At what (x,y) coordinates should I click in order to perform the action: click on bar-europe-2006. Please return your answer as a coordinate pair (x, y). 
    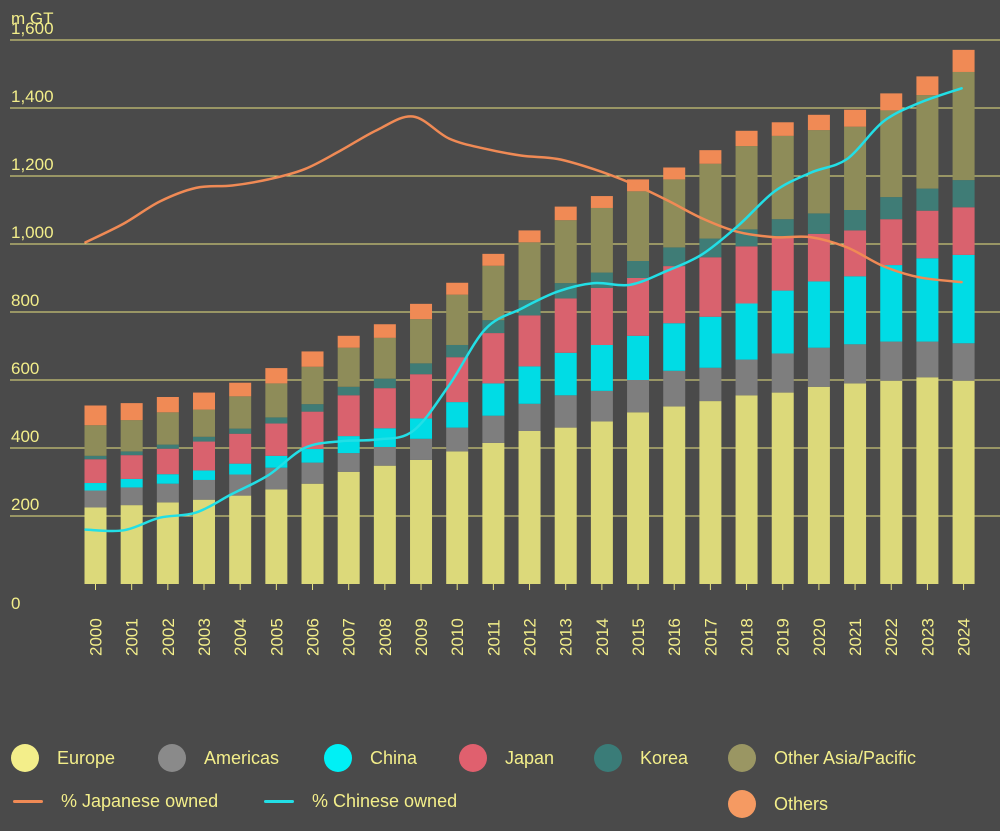
    Looking at the image, I should click on (312, 533).